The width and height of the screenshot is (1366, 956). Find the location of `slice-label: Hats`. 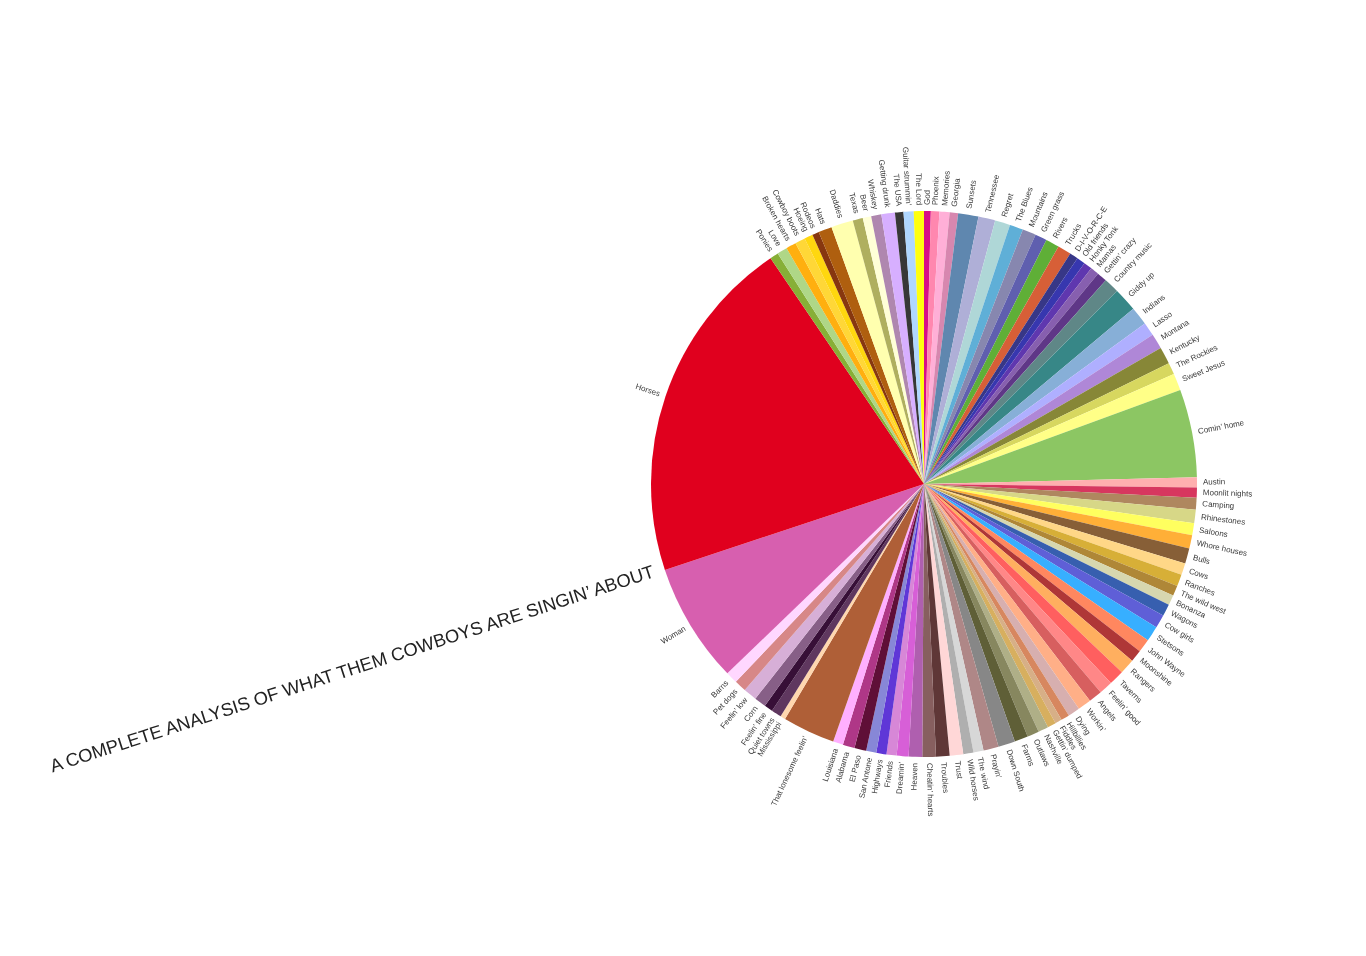

slice-label: Hats is located at coordinates (820, 216).